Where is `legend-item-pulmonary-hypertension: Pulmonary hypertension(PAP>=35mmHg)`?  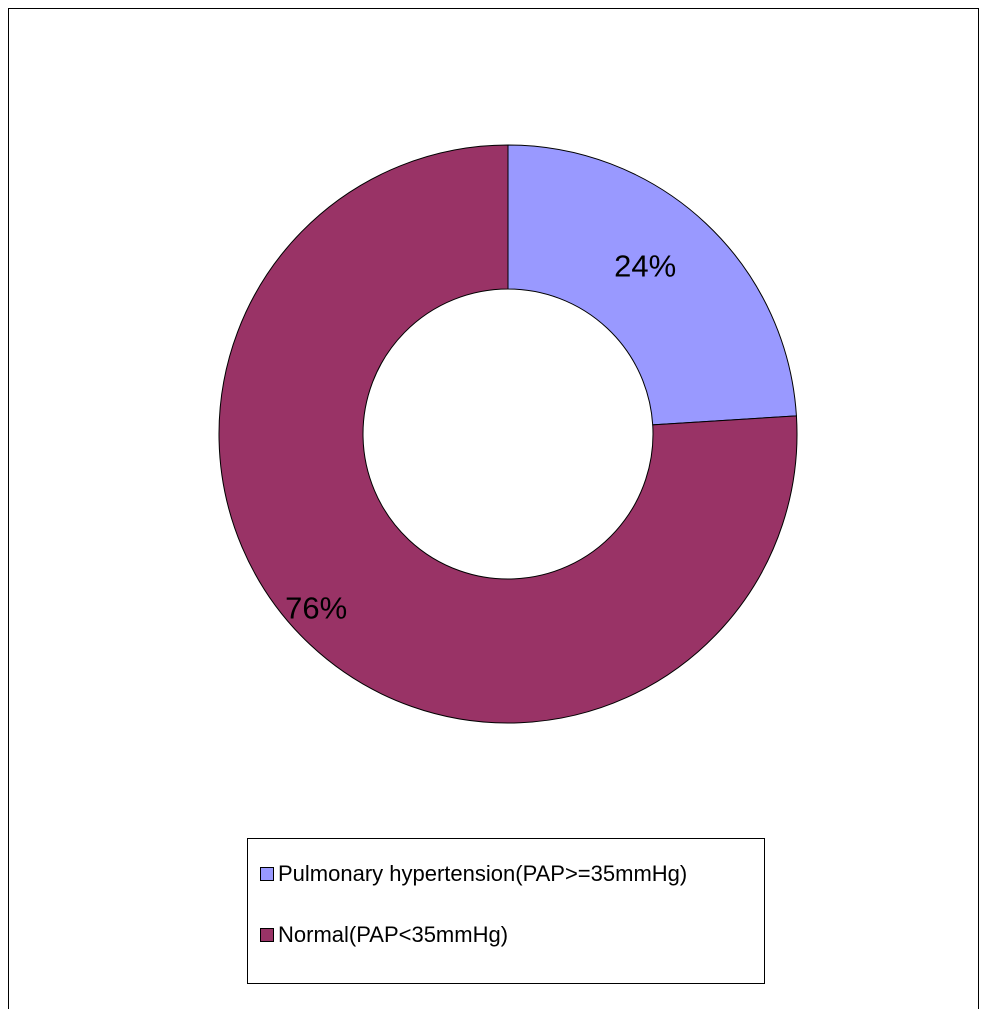
legend-item-pulmonary-hypertension: Pulmonary hypertension(PAP>=35mmHg) is located at coordinates (473, 874).